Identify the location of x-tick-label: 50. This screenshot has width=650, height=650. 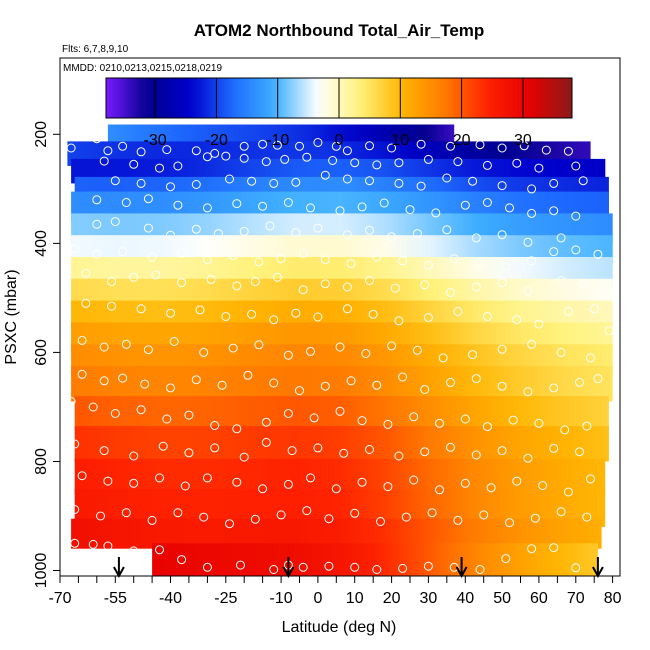
(502, 598).